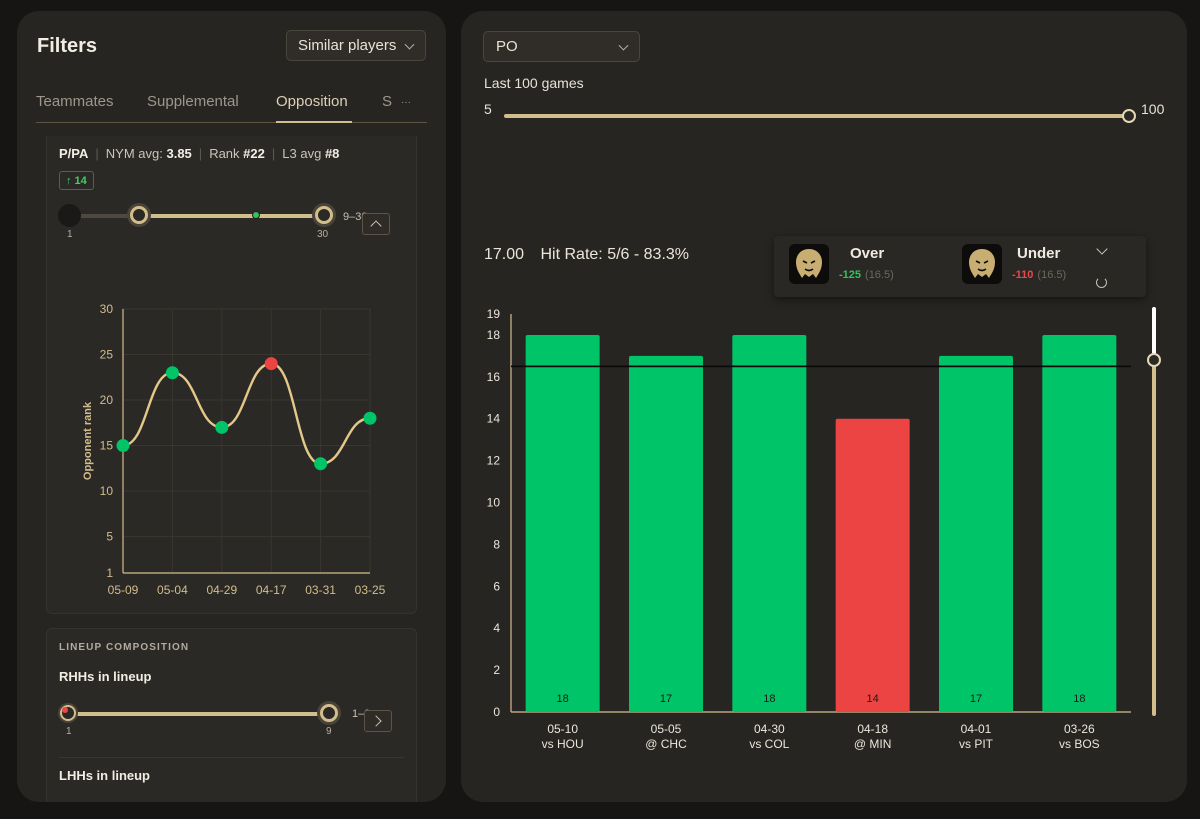  I want to click on over-line: (16.5), so click(879, 275).